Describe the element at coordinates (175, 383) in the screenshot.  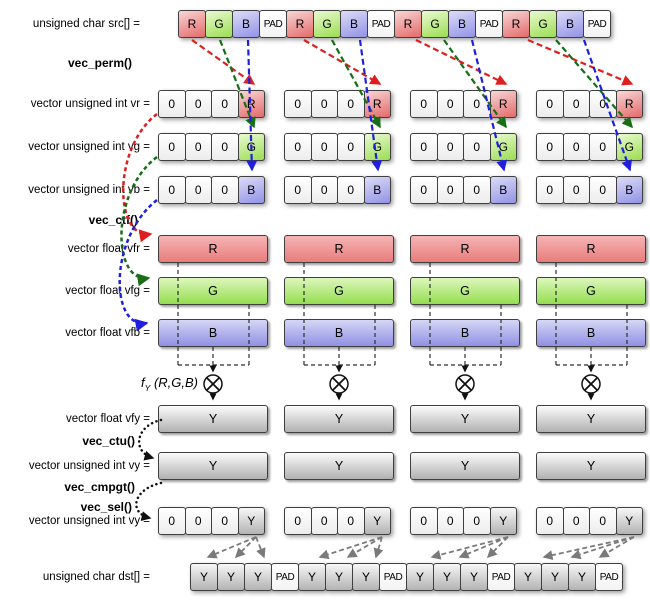
I see `fy-args: (R,G,B)` at that location.